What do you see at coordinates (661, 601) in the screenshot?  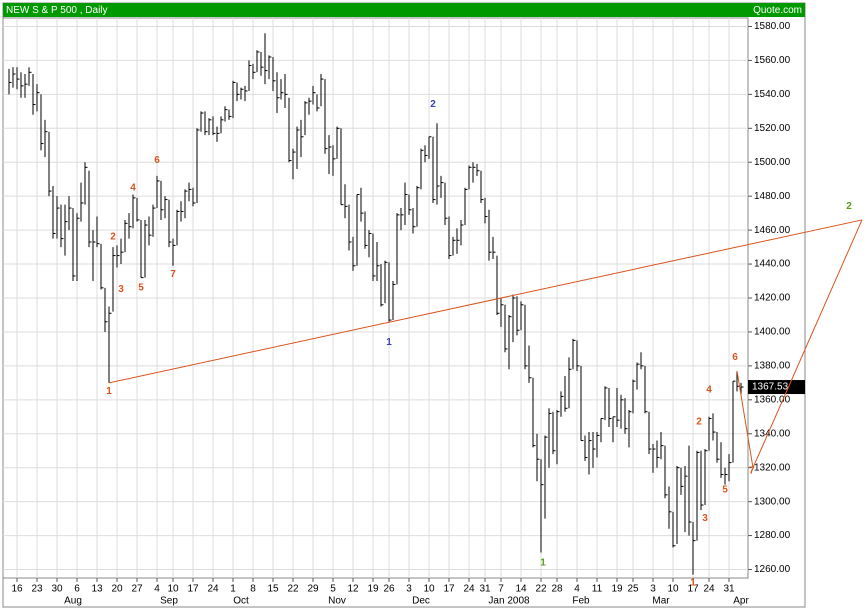 I see `x-month-label: Mar` at bounding box center [661, 601].